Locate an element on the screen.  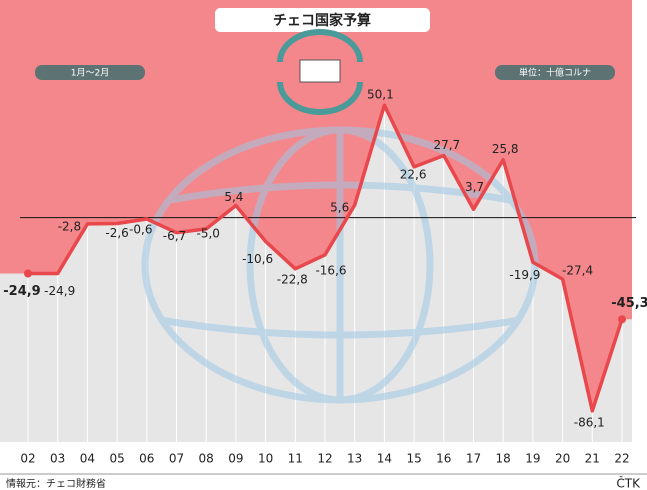
x-tick-label: 14 is located at coordinates (384, 459).